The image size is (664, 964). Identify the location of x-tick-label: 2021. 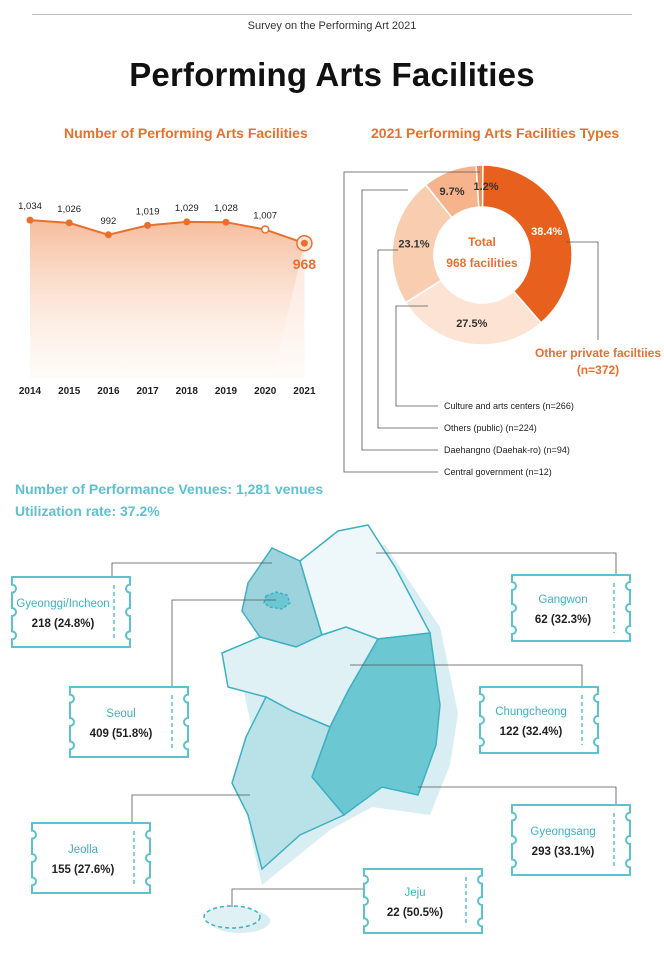
(304, 391).